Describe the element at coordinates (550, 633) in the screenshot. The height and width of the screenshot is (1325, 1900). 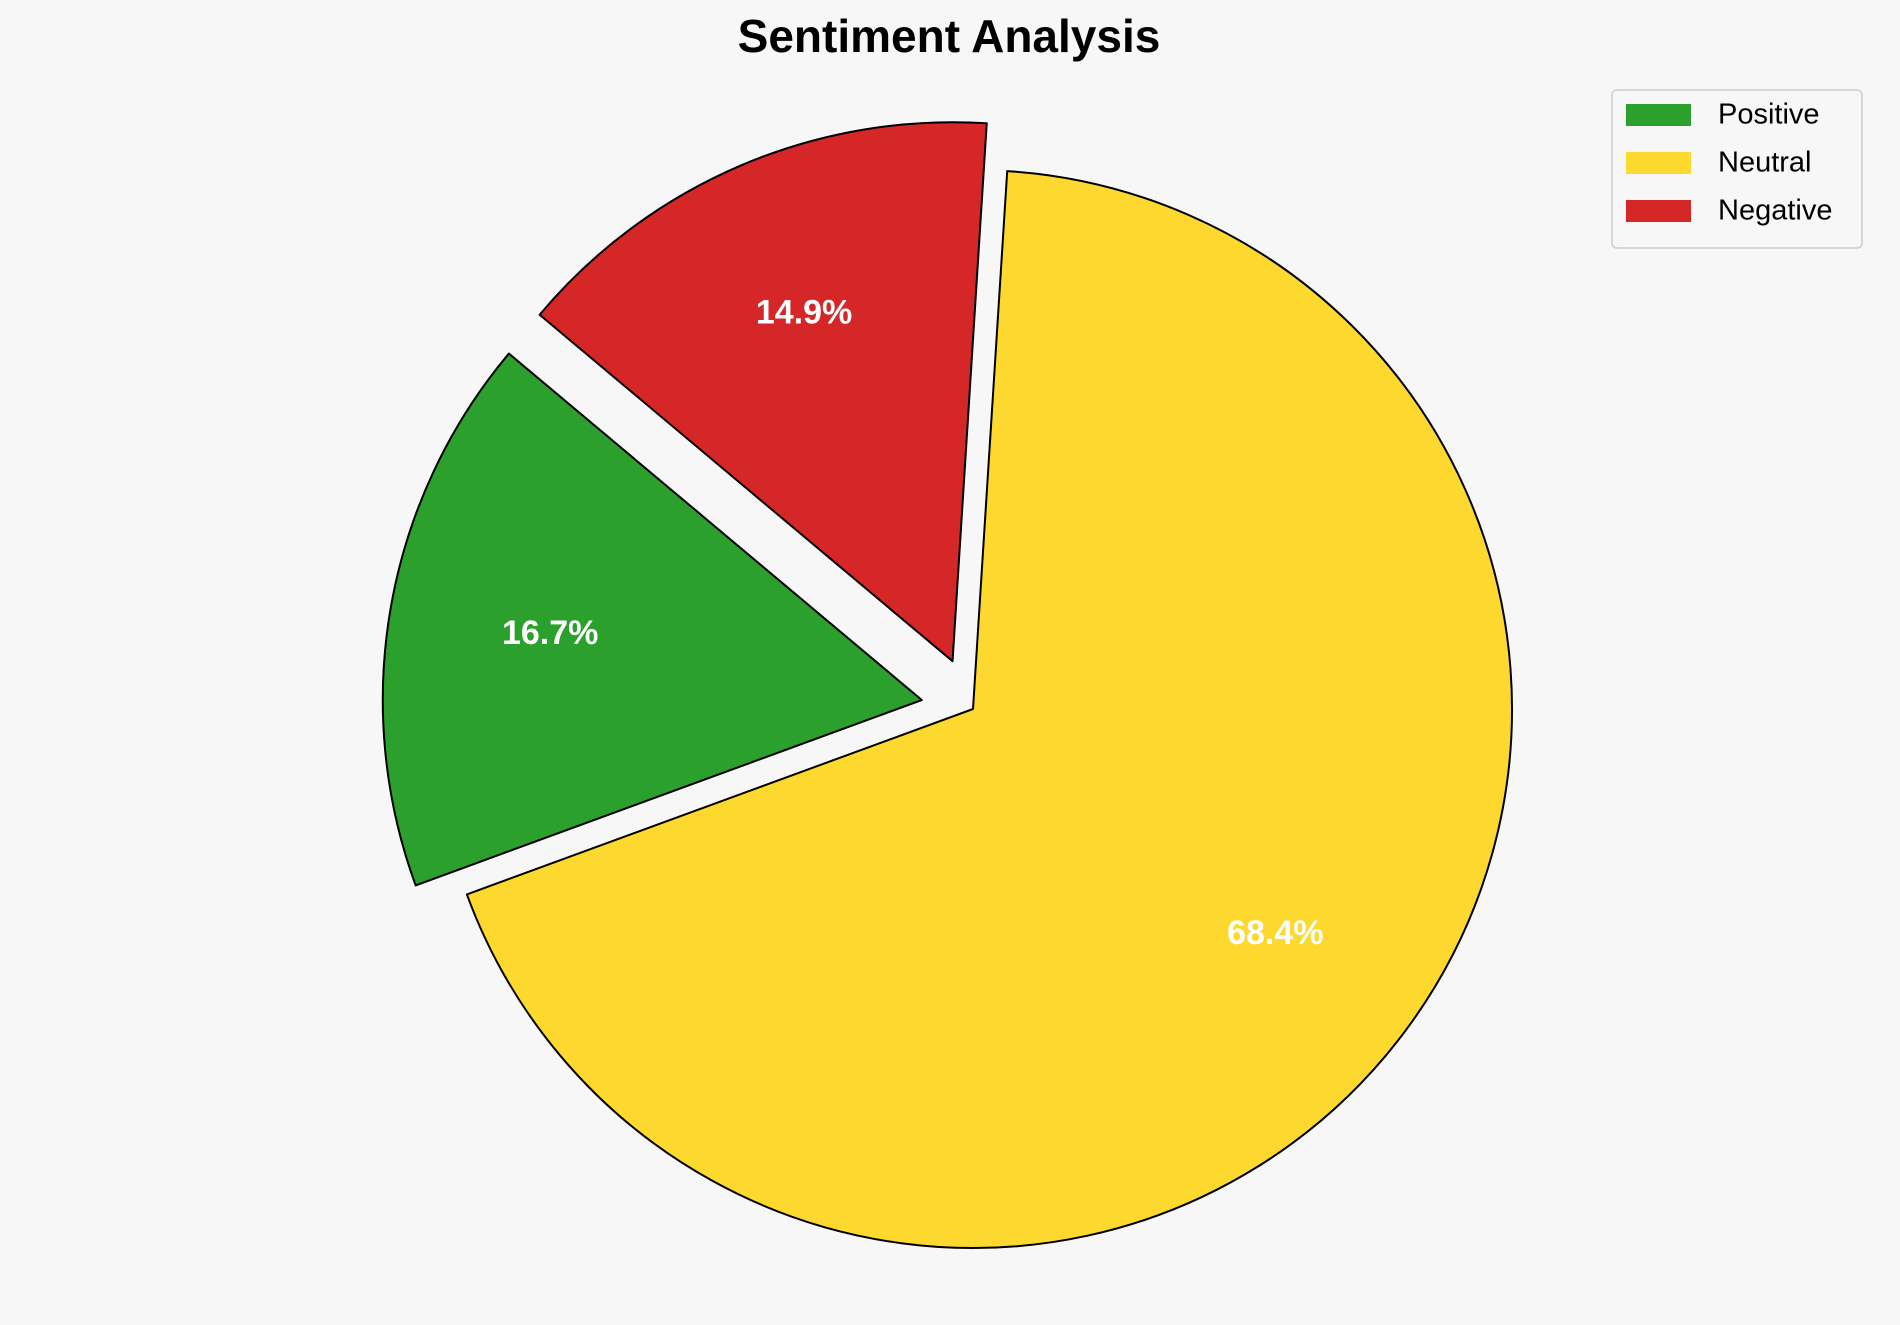
I see `value-label: 16.7%` at that location.